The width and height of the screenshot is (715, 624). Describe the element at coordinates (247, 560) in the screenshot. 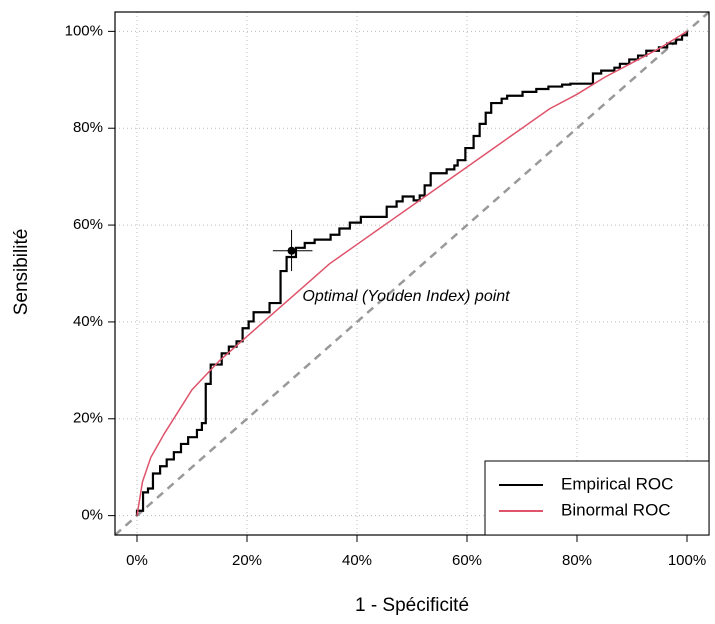

I see `x-tick-label: 20%` at that location.